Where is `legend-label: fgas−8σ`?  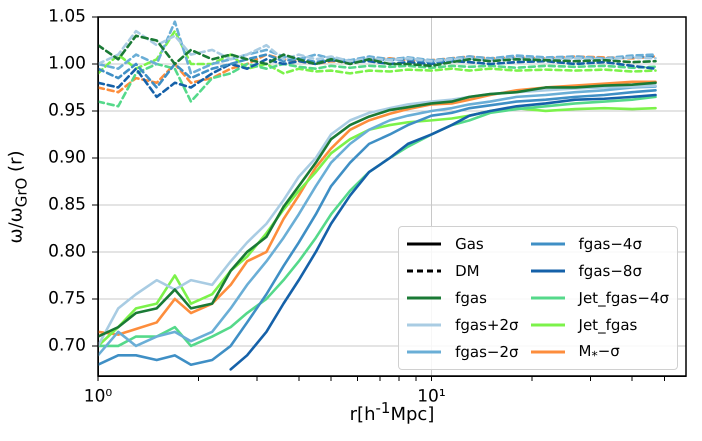 legend-label: fgas−8σ is located at coordinates (610, 271).